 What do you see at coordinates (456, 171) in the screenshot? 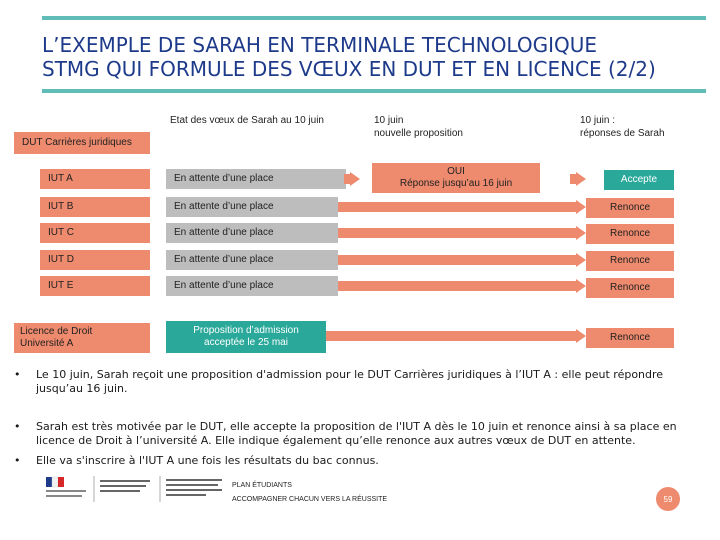
I see `proposition-oui: OUI` at bounding box center [456, 171].